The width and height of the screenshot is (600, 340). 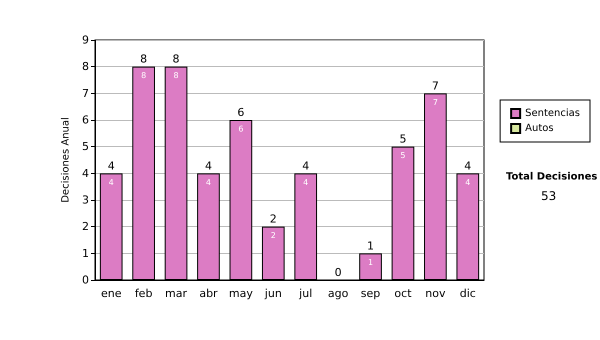 I want to click on y-tick-label: 1, so click(x=85, y=253).